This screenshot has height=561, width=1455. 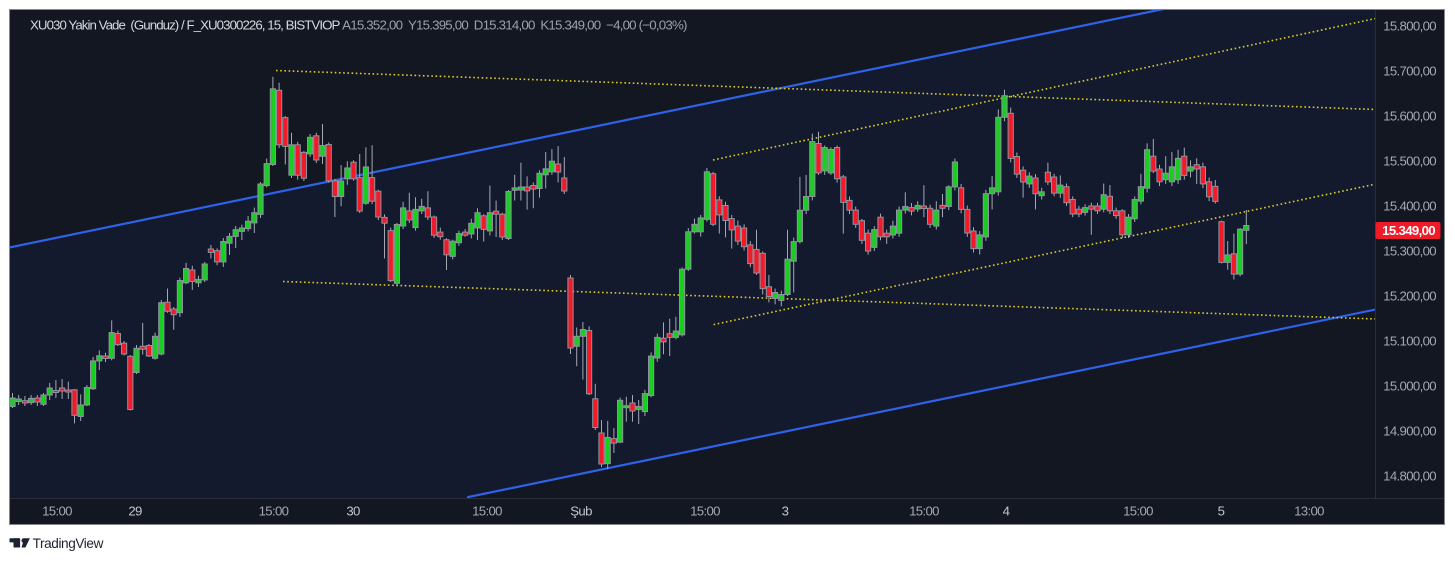 What do you see at coordinates (1221, 511) in the screenshot?
I see `svg-text: 5` at bounding box center [1221, 511].